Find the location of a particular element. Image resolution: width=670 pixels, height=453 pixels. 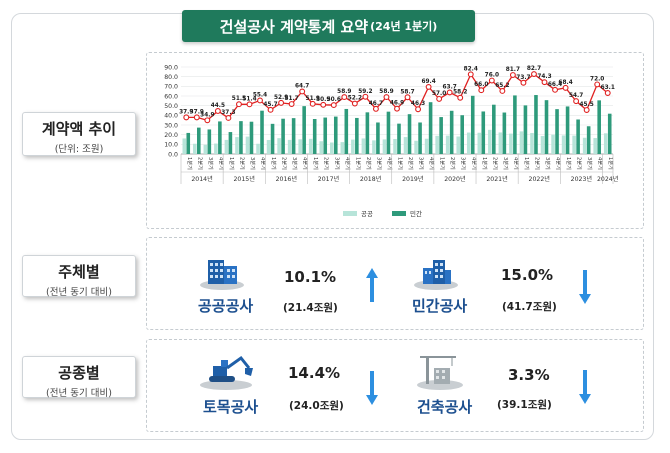

data-label: 64.7 is located at coordinates (302, 86).